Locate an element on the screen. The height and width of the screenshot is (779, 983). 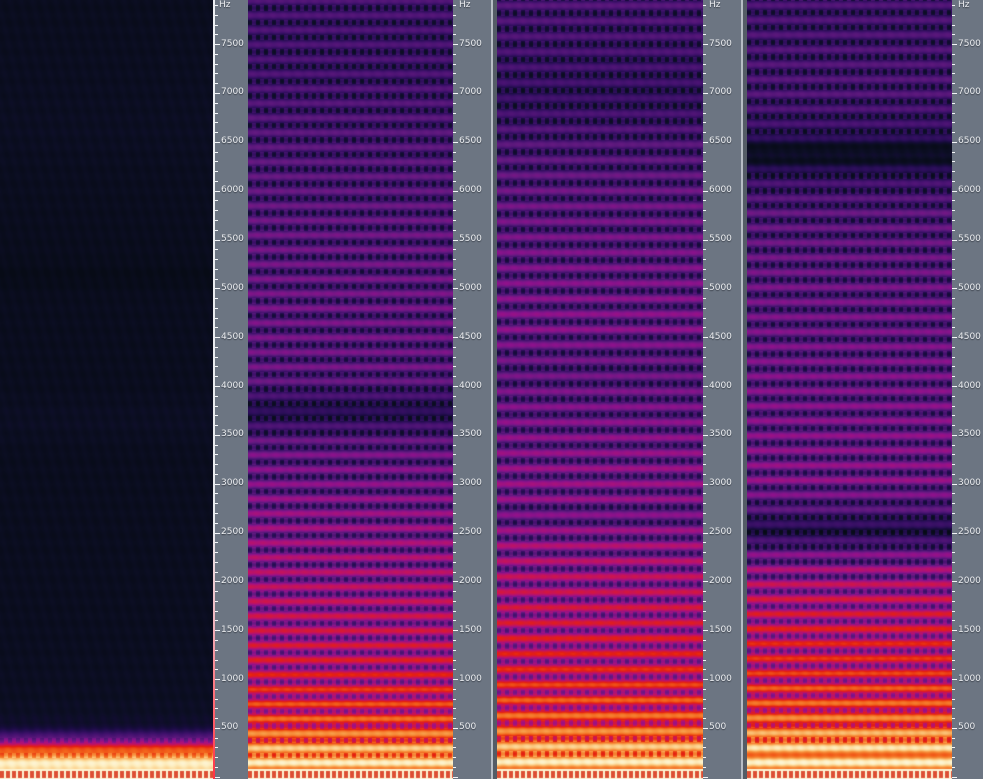
ruler-tick-label: 3000 is located at coordinates (969, 483).